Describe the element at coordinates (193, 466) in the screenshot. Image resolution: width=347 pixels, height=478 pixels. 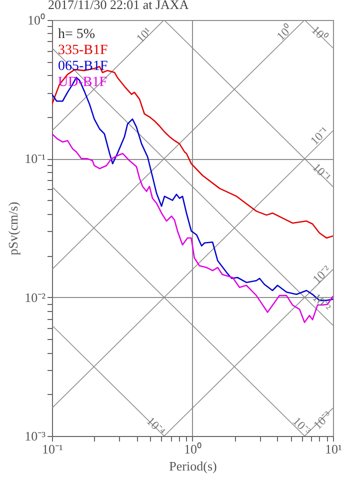
I see `x-axis-title: Period(s)` at that location.